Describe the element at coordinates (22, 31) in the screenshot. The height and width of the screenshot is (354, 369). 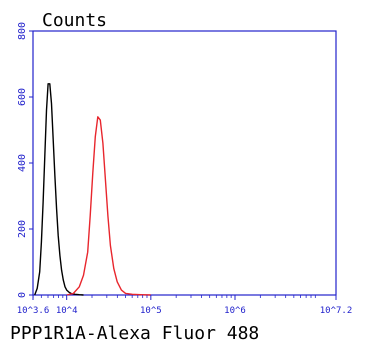
I see `y-tick-label: 800` at that location.